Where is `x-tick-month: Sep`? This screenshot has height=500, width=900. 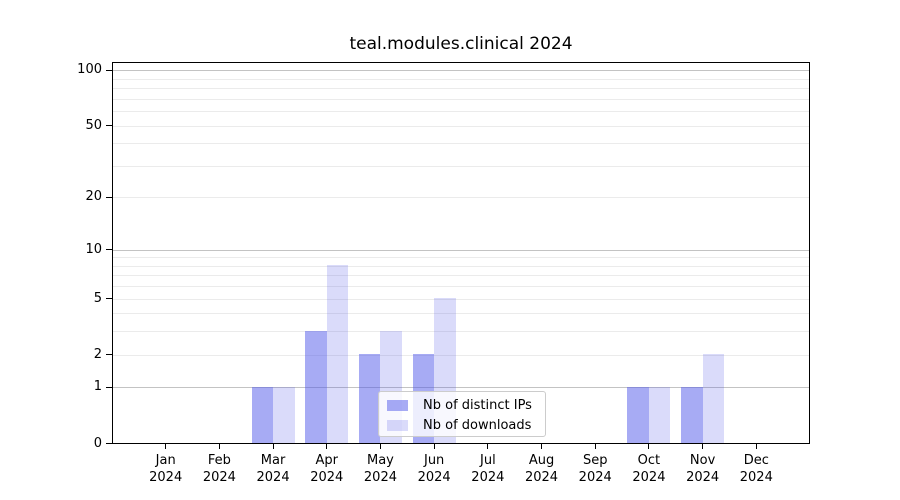
x-tick-month: Sep is located at coordinates (595, 460).